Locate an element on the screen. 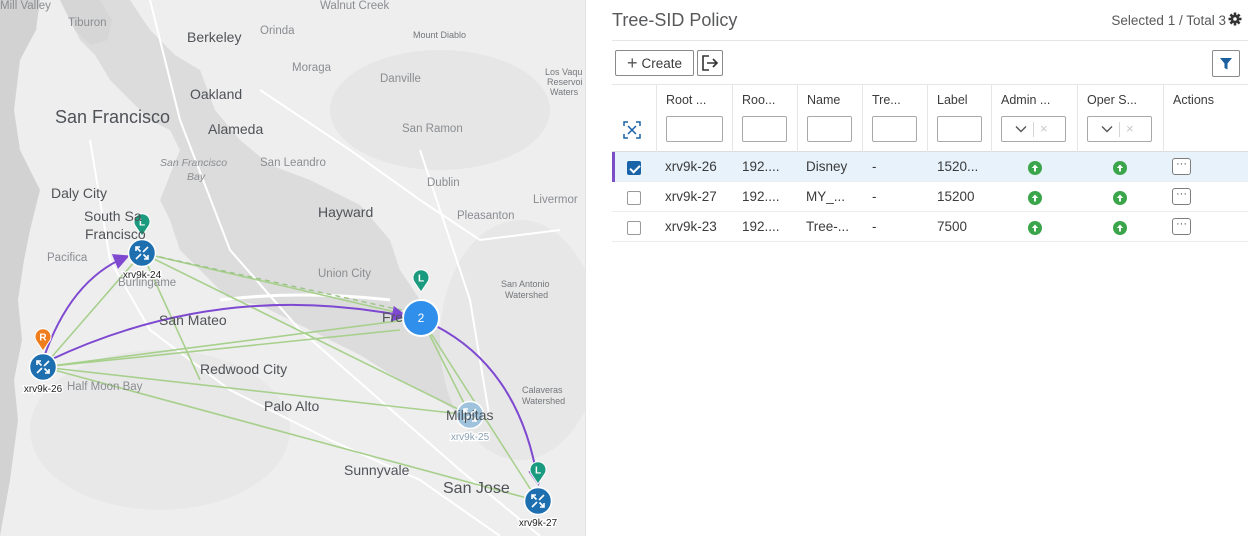  map-place-label: Watershed is located at coordinates (527, 295).